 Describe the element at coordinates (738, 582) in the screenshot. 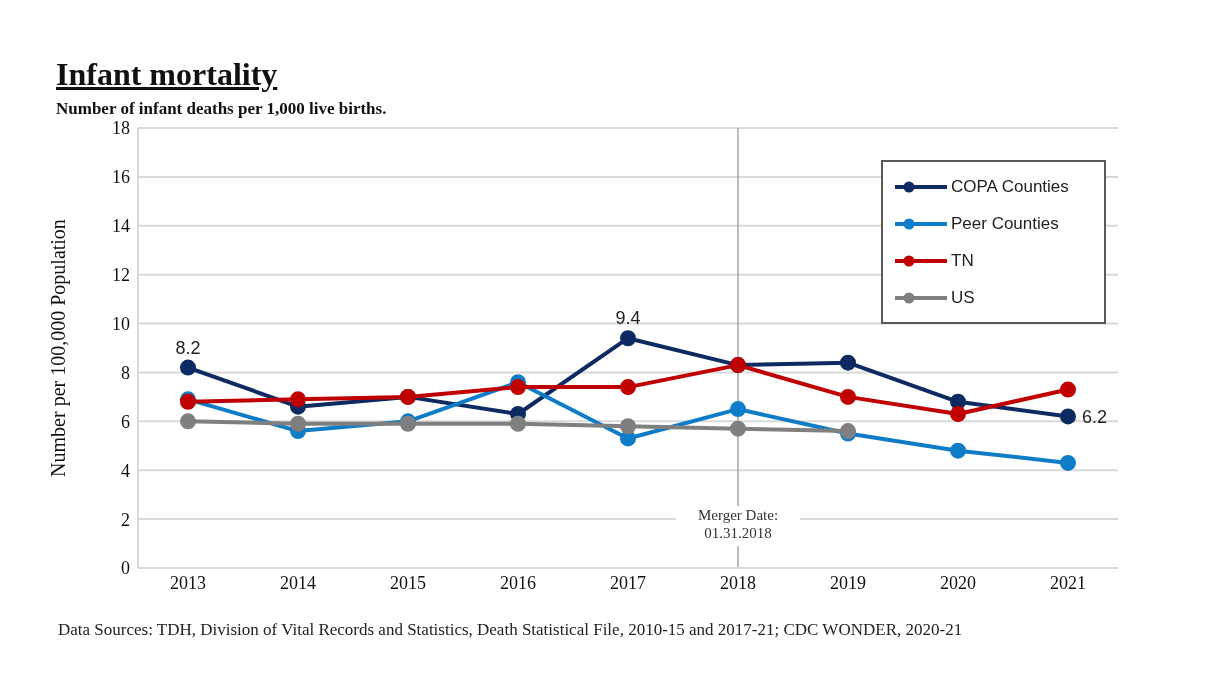

I see `x-tick-label: 2018` at that location.